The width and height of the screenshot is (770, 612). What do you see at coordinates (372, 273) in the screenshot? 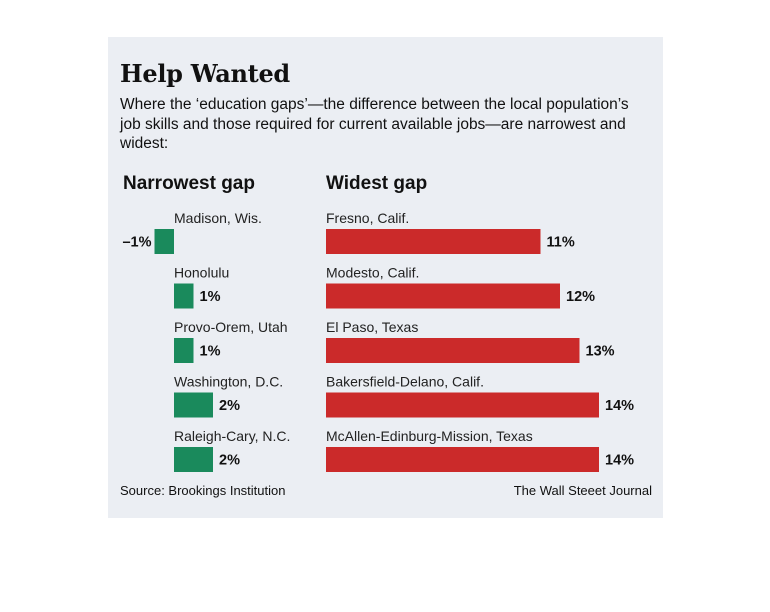
I see `wide-city-label: Modesto, Calif.` at bounding box center [372, 273].